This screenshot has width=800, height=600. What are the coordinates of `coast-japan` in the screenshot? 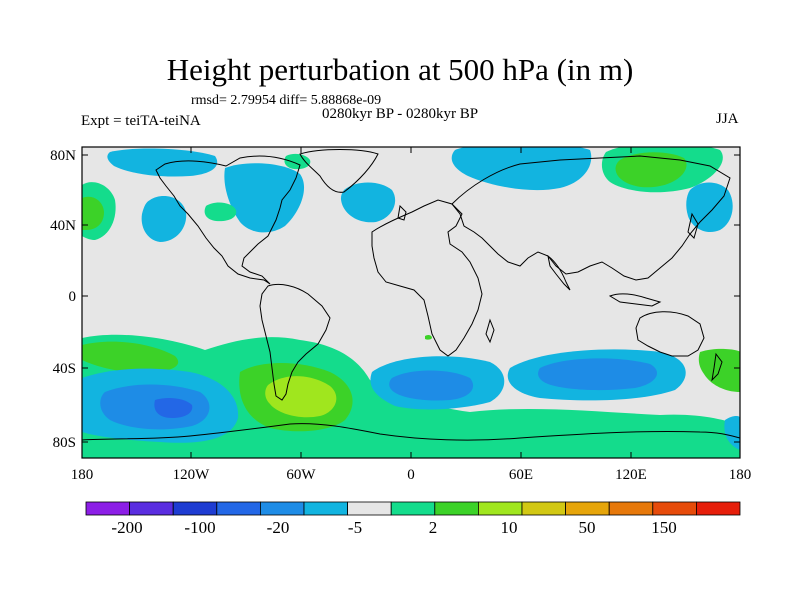 It's located at (693, 225).